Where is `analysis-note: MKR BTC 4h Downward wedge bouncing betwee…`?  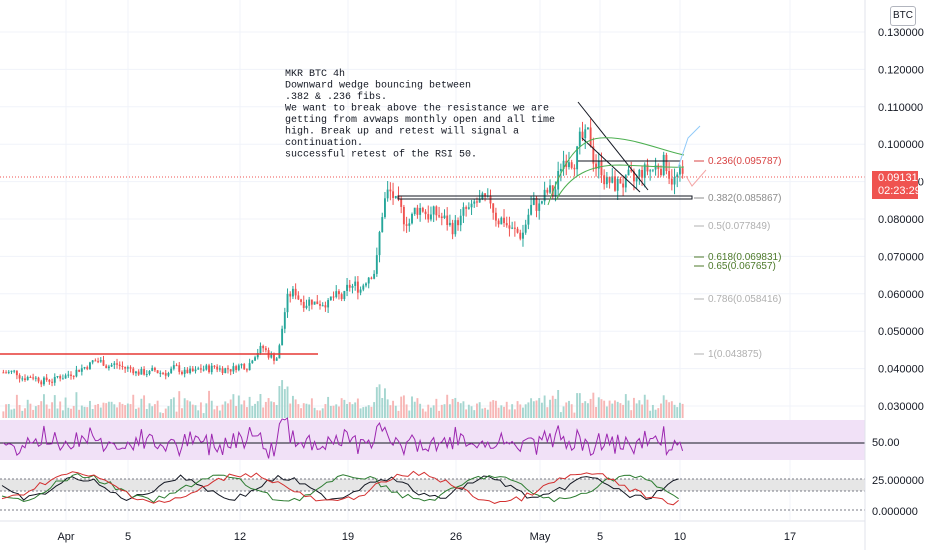
analysis-note: MKR BTC 4h Downward wedge bouncing betwee… is located at coordinates (420, 114).